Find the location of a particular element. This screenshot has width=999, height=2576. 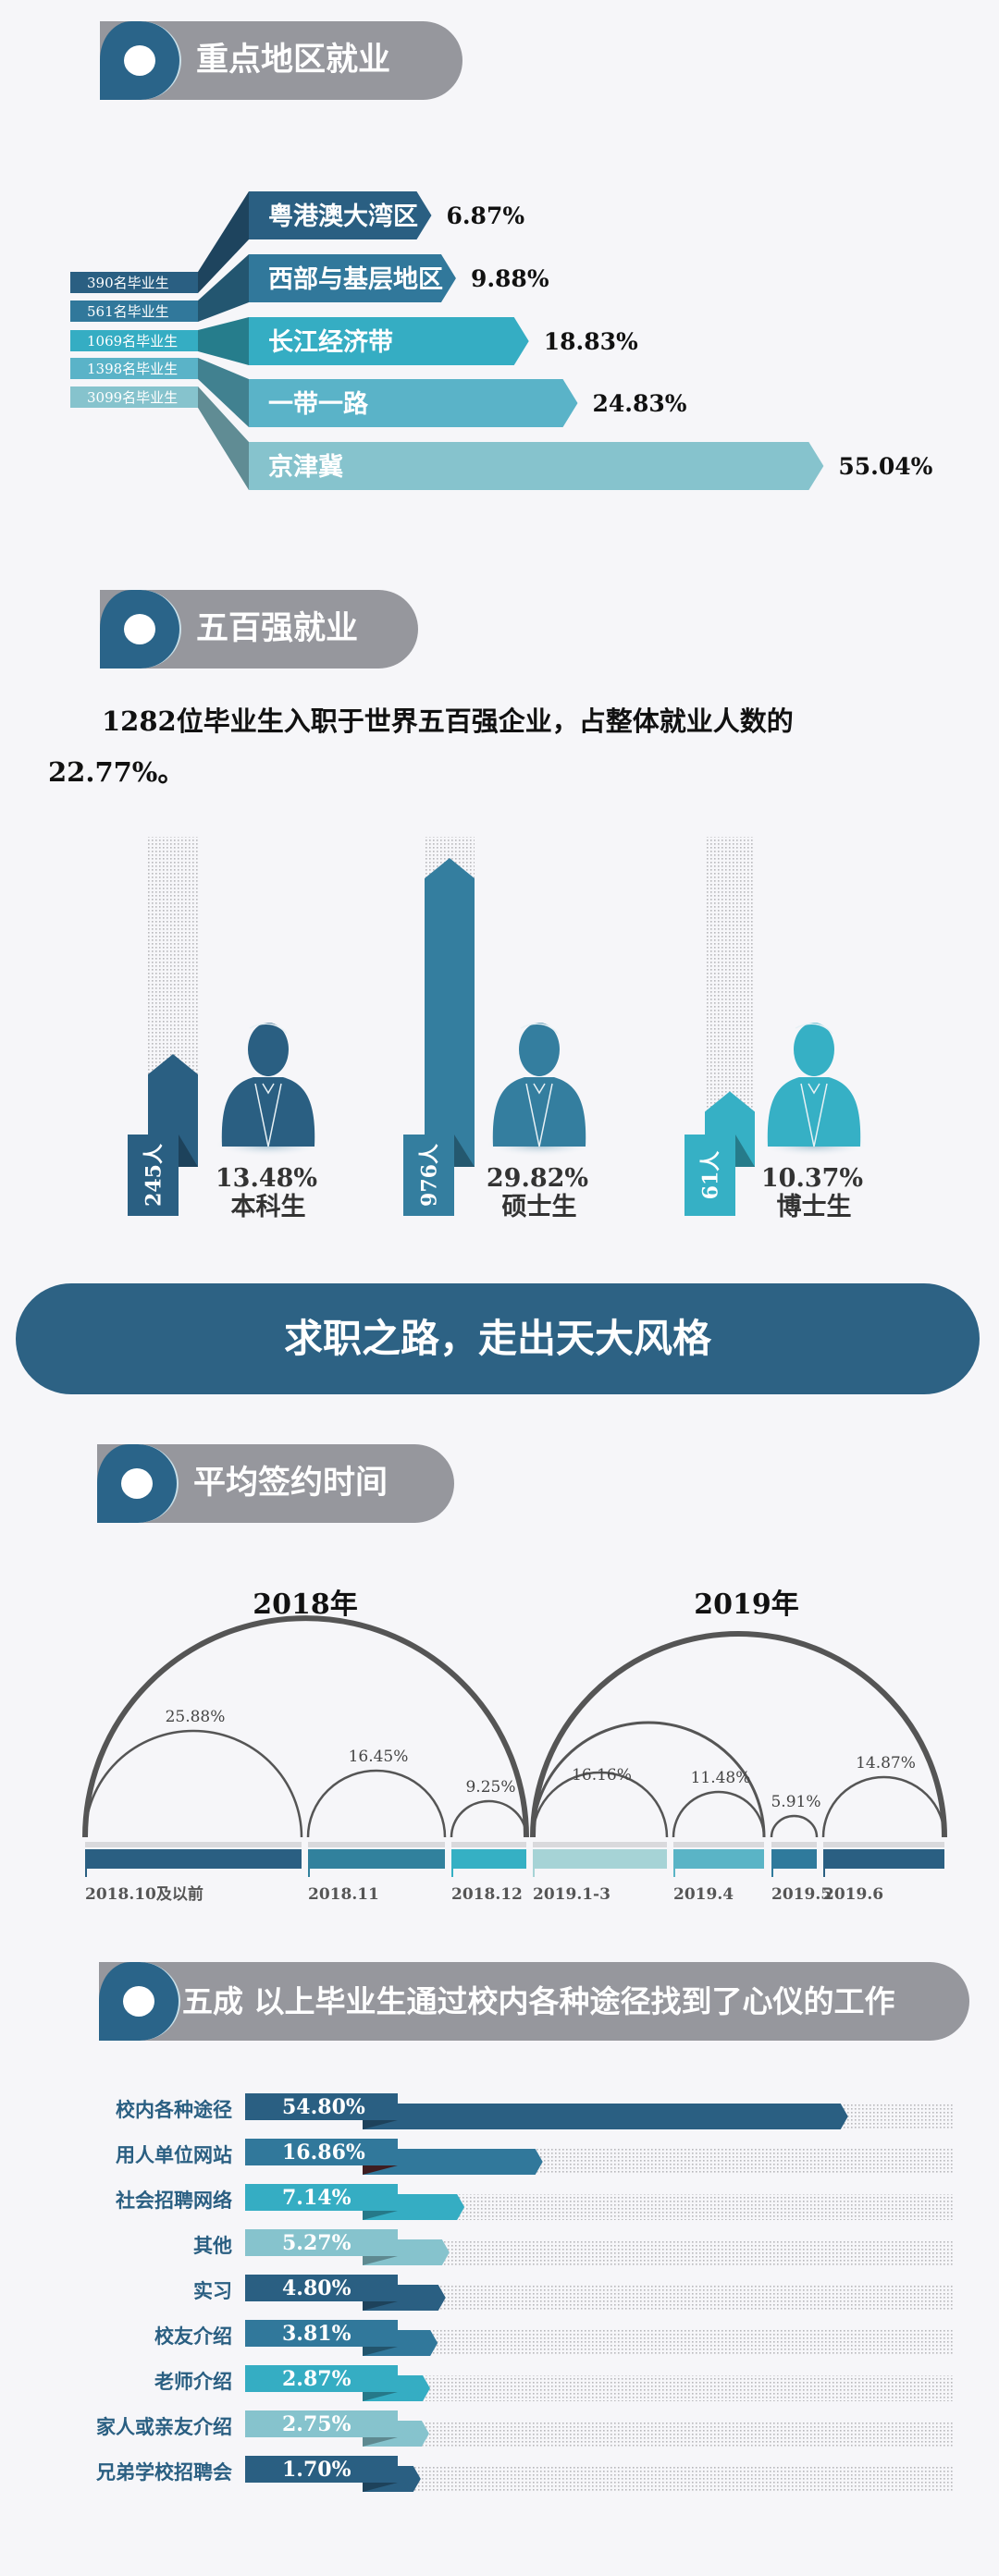

period-percent: 9.25% is located at coordinates (490, 1787).